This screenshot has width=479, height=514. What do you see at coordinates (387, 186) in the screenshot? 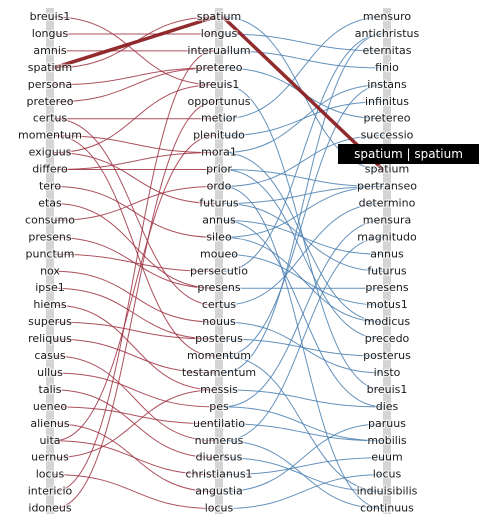
I see `word-node: pertranseo` at bounding box center [387, 186].